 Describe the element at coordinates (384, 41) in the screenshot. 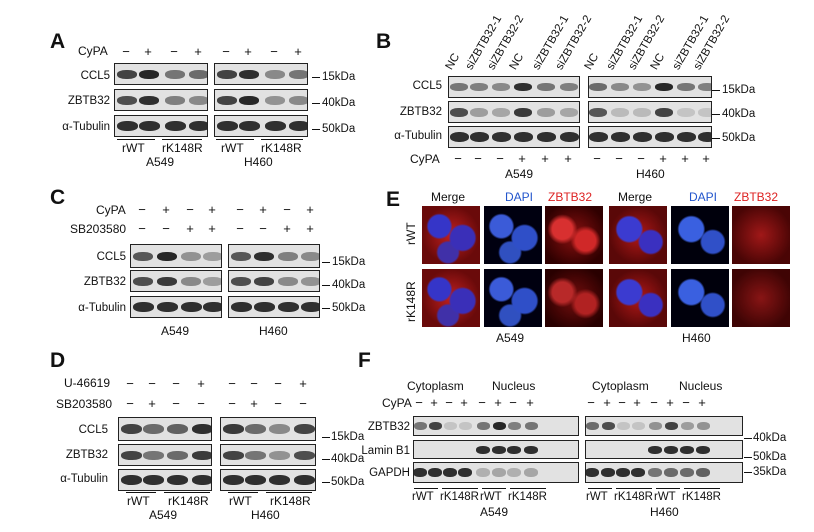

I see `panel-label-b: B` at that location.